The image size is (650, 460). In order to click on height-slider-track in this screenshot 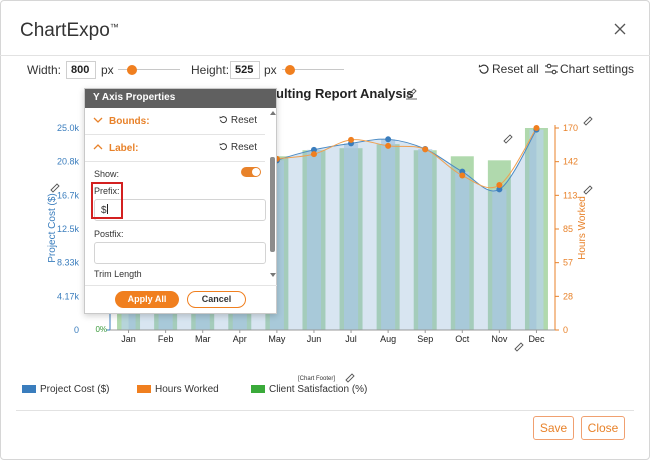, I will do `click(313, 69)`.